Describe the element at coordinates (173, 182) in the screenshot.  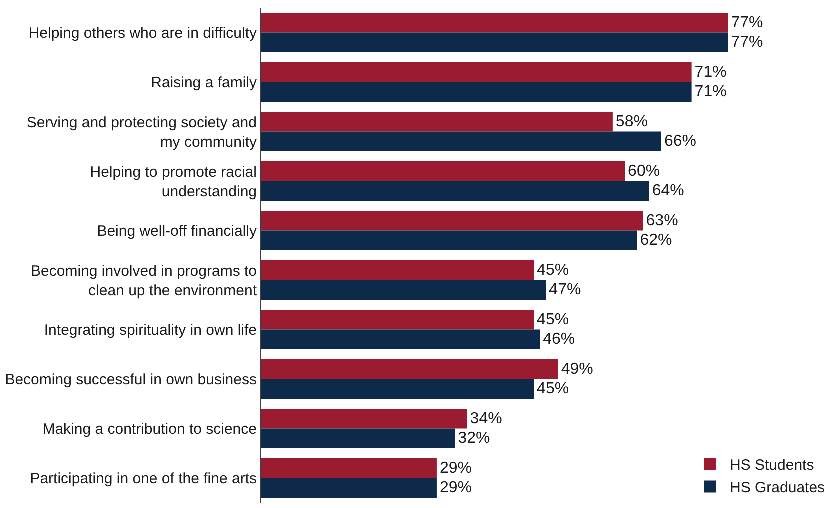
I see `y-tick-label: Helping to promote racial understanding` at that location.